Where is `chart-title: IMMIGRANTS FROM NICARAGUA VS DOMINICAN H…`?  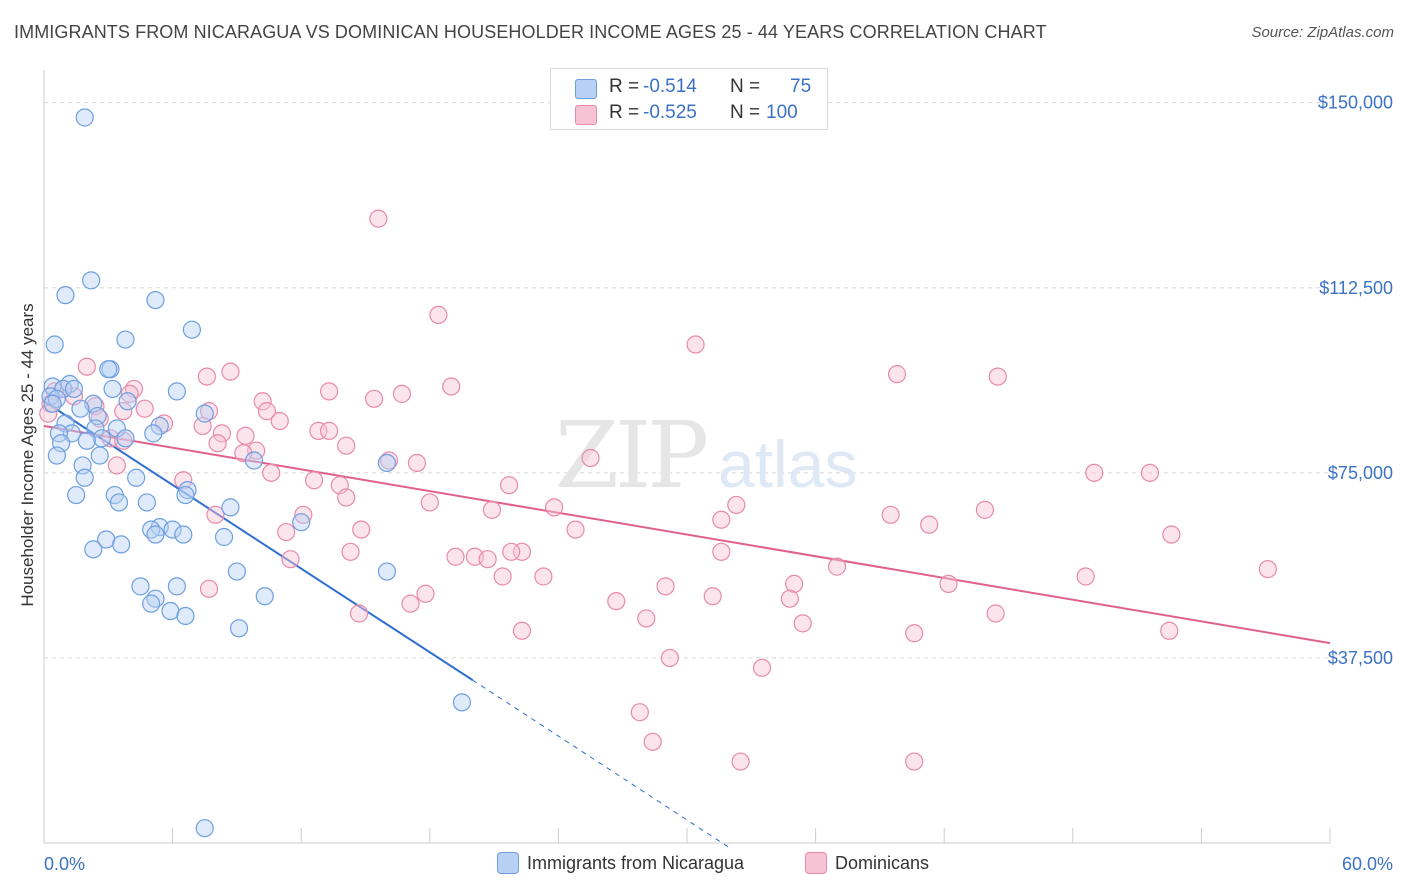
chart-title: IMMIGRANTS FROM NICARAGUA VS DOMINICAN H… is located at coordinates (530, 32).